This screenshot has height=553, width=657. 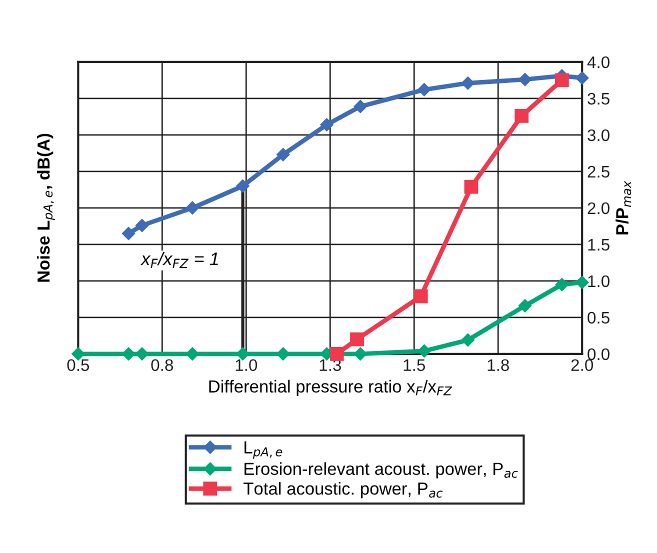 I want to click on annotation: x$_{F}$/x$_{FZ}$ = 1, so click(x=179, y=260).